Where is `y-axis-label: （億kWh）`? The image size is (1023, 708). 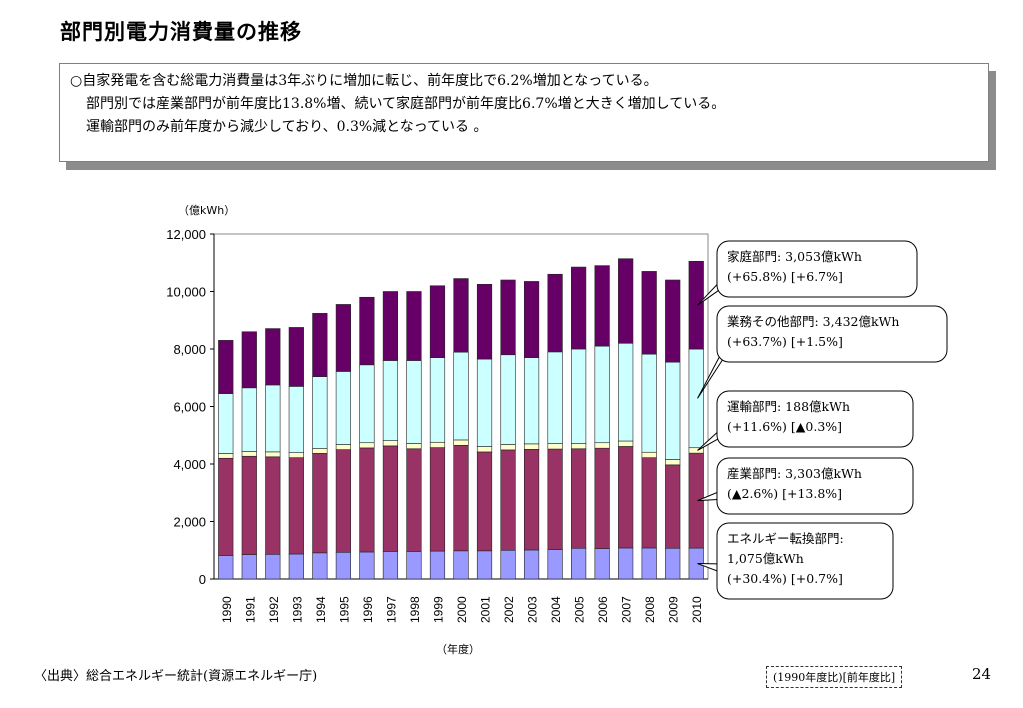
y-axis-label: （億kWh） is located at coordinates (206, 210).